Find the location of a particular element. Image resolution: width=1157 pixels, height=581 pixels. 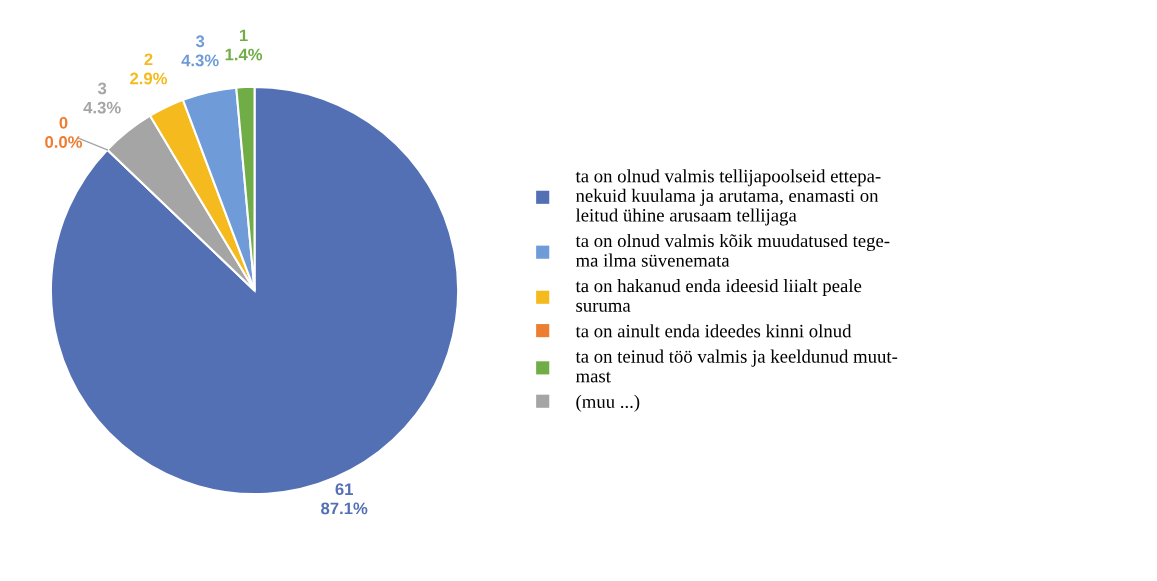

text: 0 0.0% is located at coordinates (64, 132).